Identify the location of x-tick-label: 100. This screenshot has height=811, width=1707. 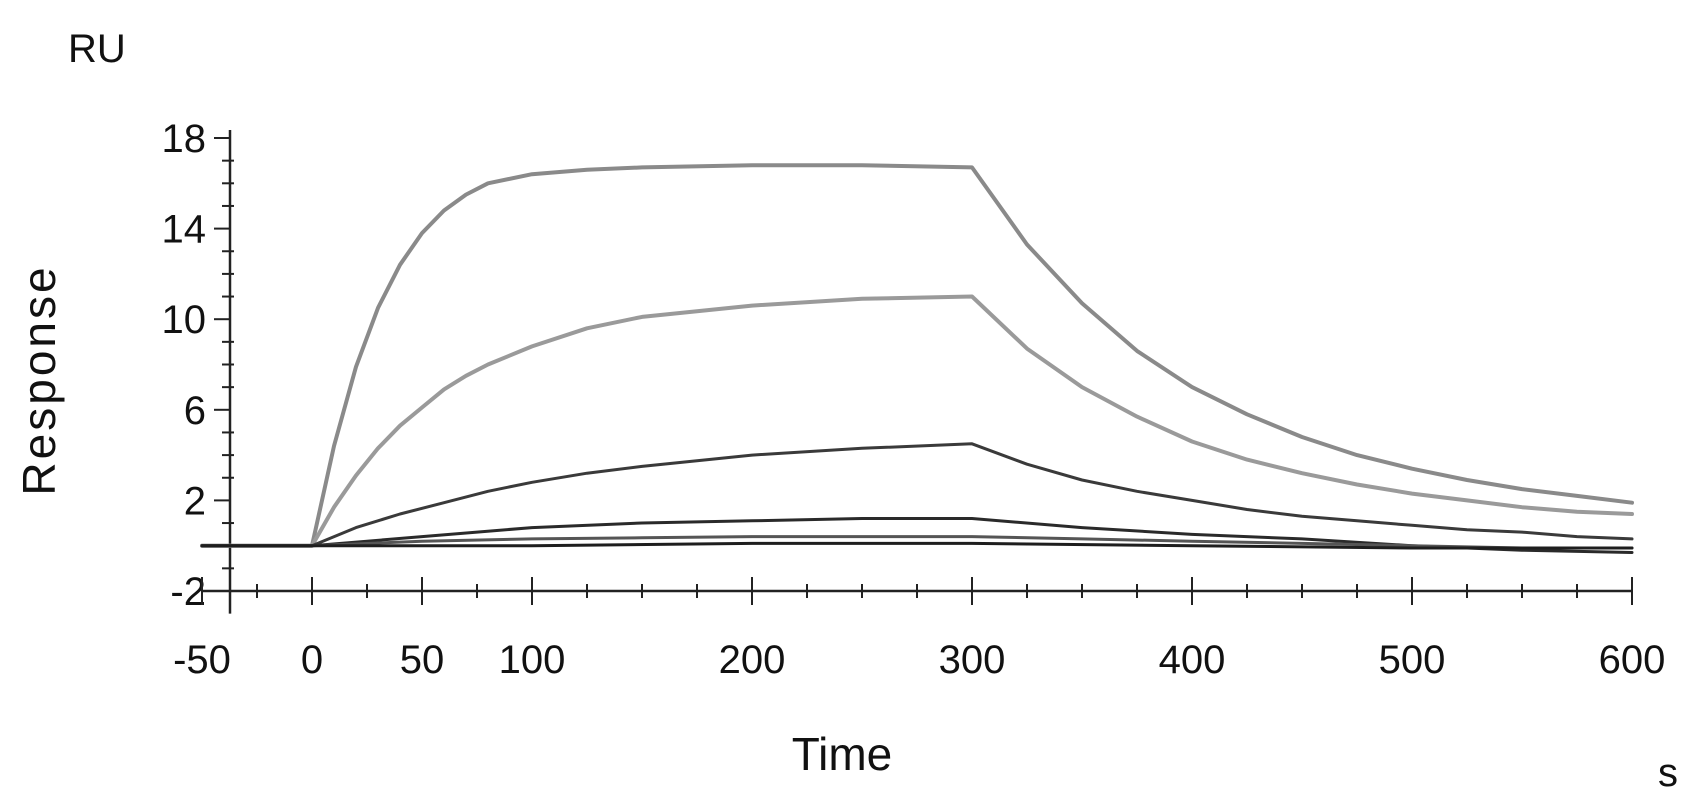
(532, 660).